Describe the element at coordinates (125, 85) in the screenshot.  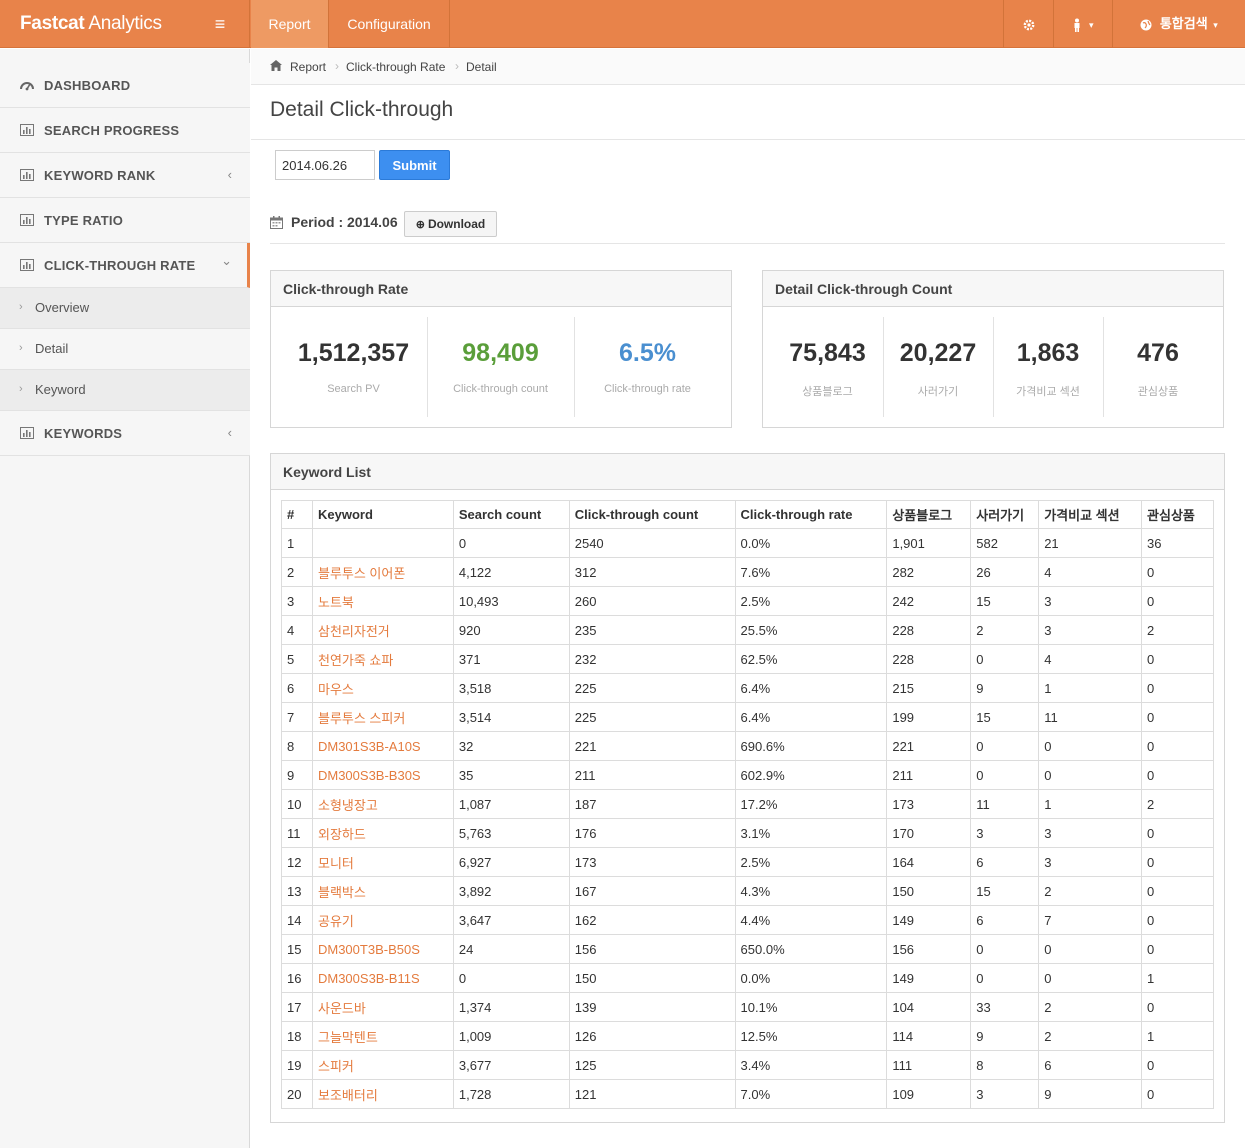
I see `sidebar-item-dashboard: DASHBOARD` at that location.